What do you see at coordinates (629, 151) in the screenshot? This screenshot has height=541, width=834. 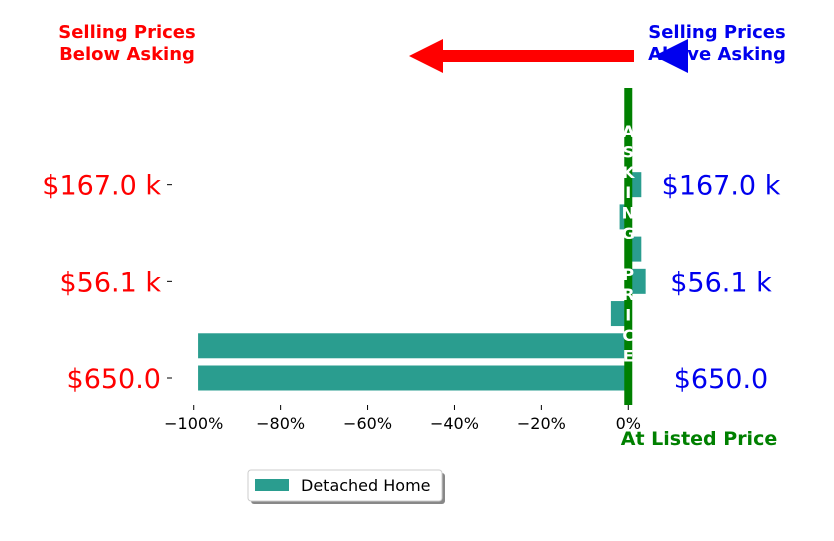 I see `asking-letter-1: S` at bounding box center [629, 151].